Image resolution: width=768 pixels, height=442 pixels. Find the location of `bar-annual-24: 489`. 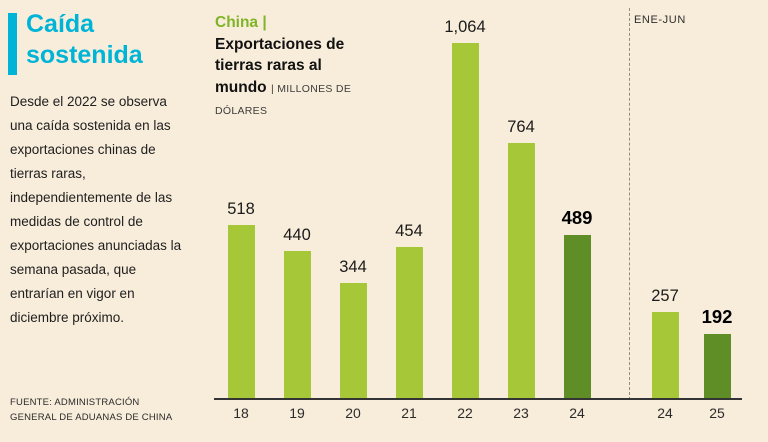

bar-annual-24: 489 is located at coordinates (577, 302).